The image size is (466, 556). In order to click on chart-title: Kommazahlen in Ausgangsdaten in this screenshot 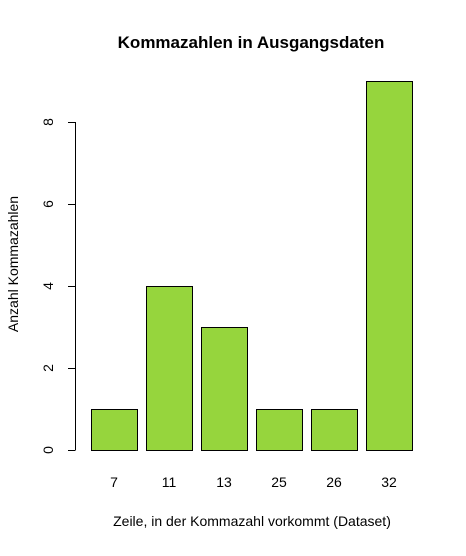, I will do `click(251, 42)`.